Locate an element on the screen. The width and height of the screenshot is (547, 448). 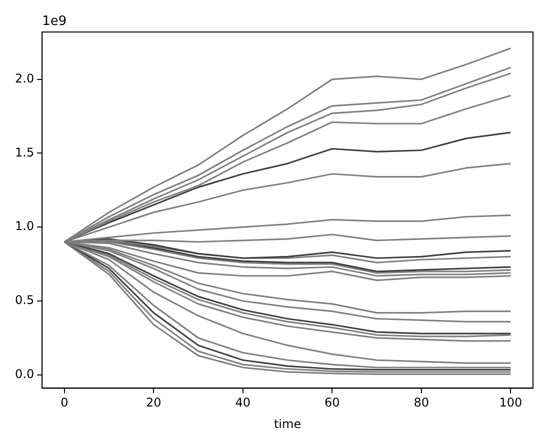
x-tick-label: 20 is located at coordinates (154, 403).